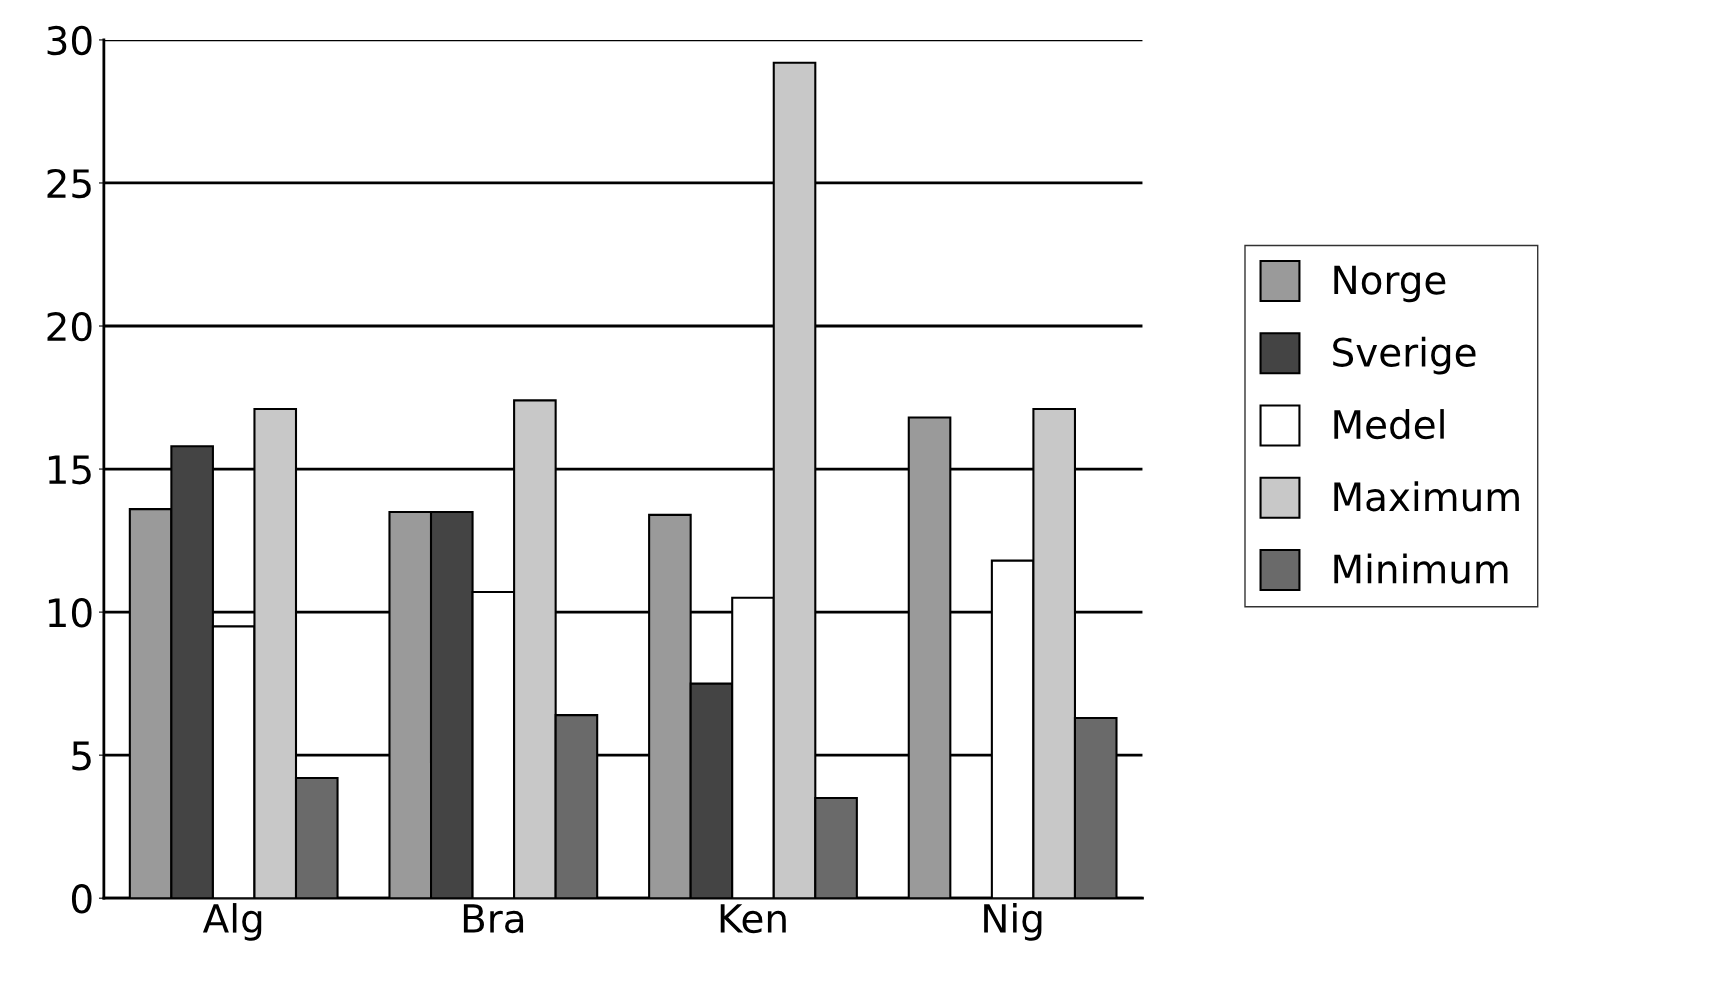 The image size is (1731, 998). I want to click on legend-label: Minimum, so click(1421, 568).